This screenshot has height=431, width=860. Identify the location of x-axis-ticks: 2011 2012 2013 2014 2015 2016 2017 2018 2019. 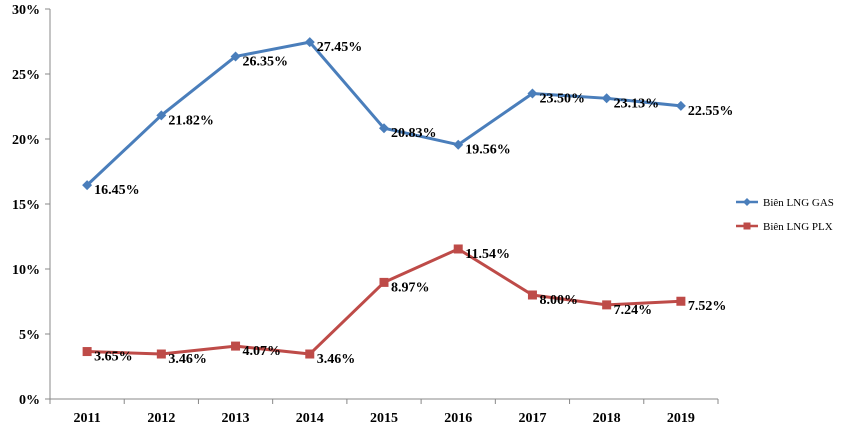
(384, 412).